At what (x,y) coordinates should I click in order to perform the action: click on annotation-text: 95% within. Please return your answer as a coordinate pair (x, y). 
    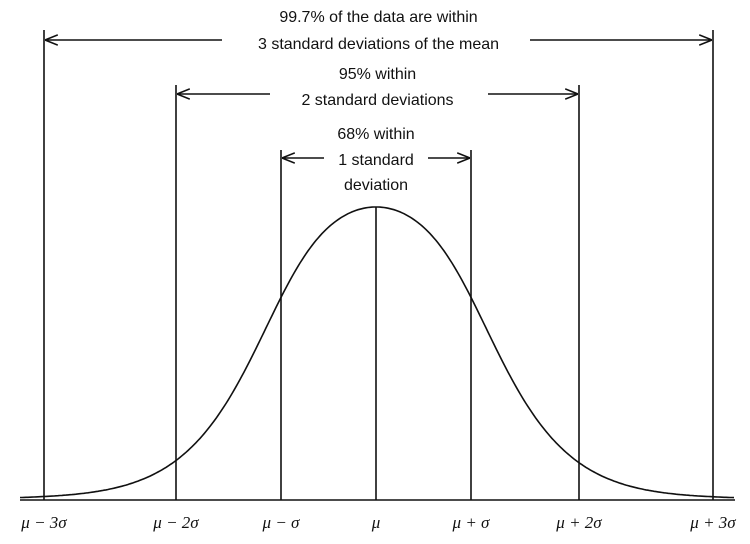
    Looking at the image, I should click on (377, 74).